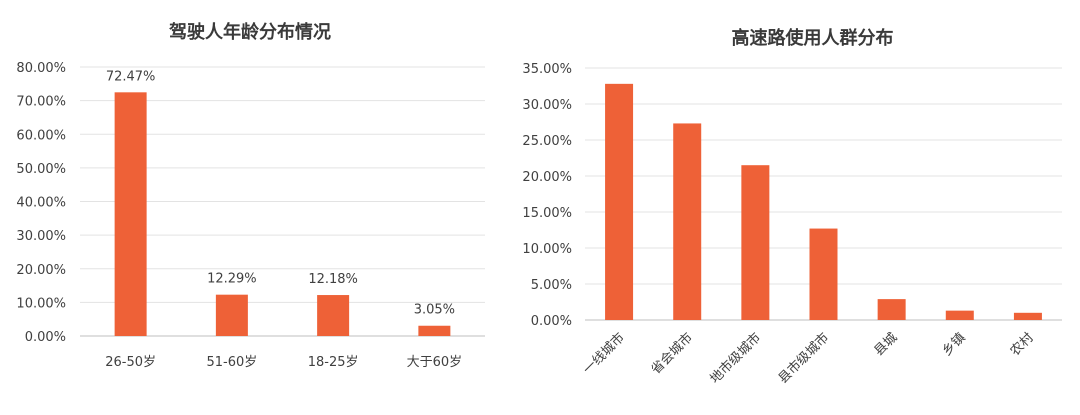 Image resolution: width=1080 pixels, height=415 pixels. Describe the element at coordinates (547, 177) in the screenshot. I see `highway-y-tick-label: 20.00%` at that location.